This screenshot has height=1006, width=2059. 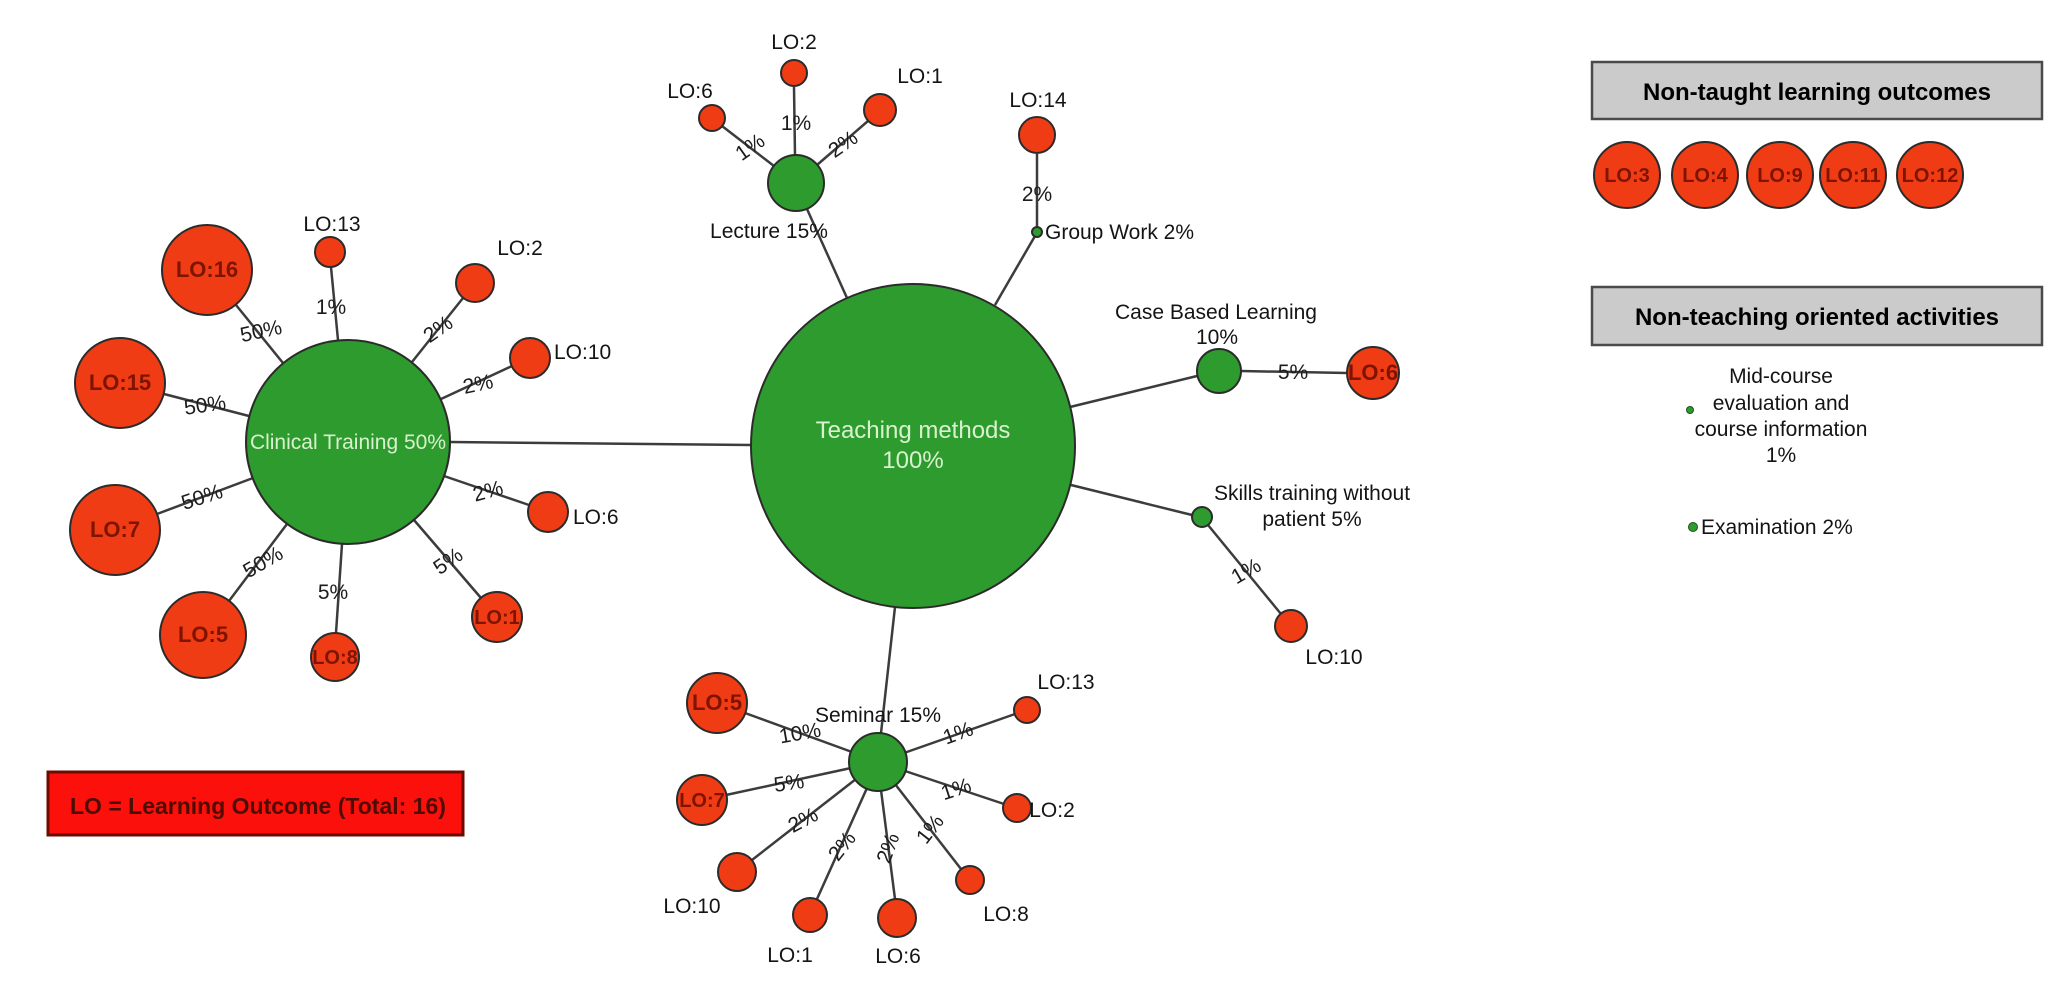 What do you see at coordinates (897, 918) in the screenshot?
I see `seminar-lo6-circle` at bounding box center [897, 918].